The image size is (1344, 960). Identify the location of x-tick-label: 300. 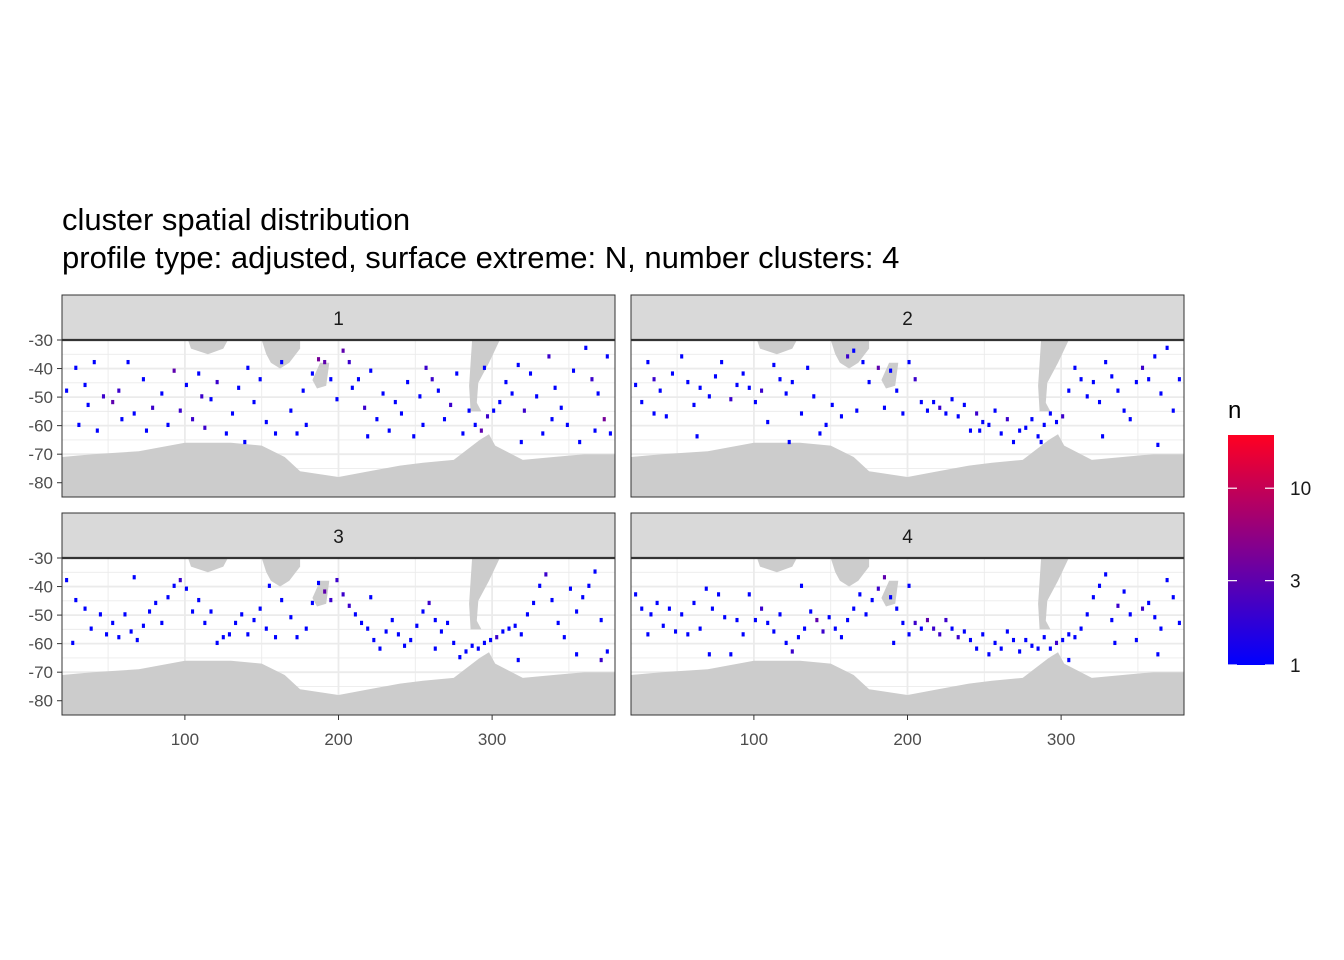
(1061, 739).